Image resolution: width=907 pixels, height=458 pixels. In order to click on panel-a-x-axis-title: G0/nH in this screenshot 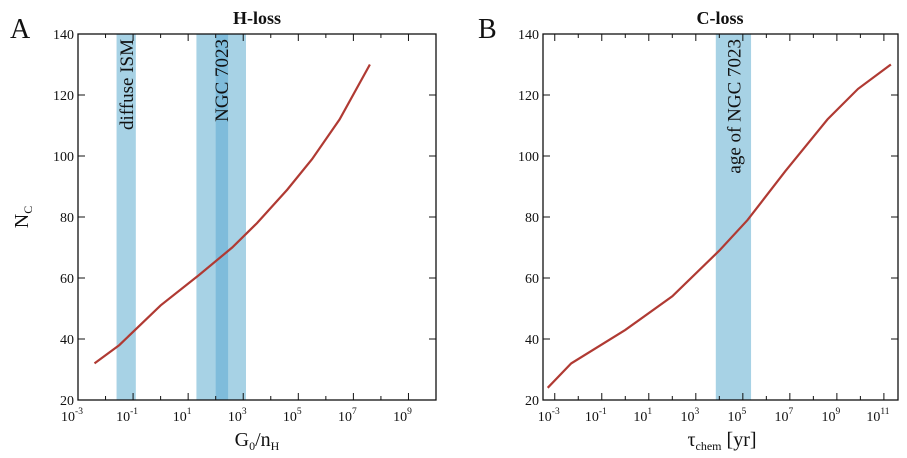, I will do `click(257, 441)`.